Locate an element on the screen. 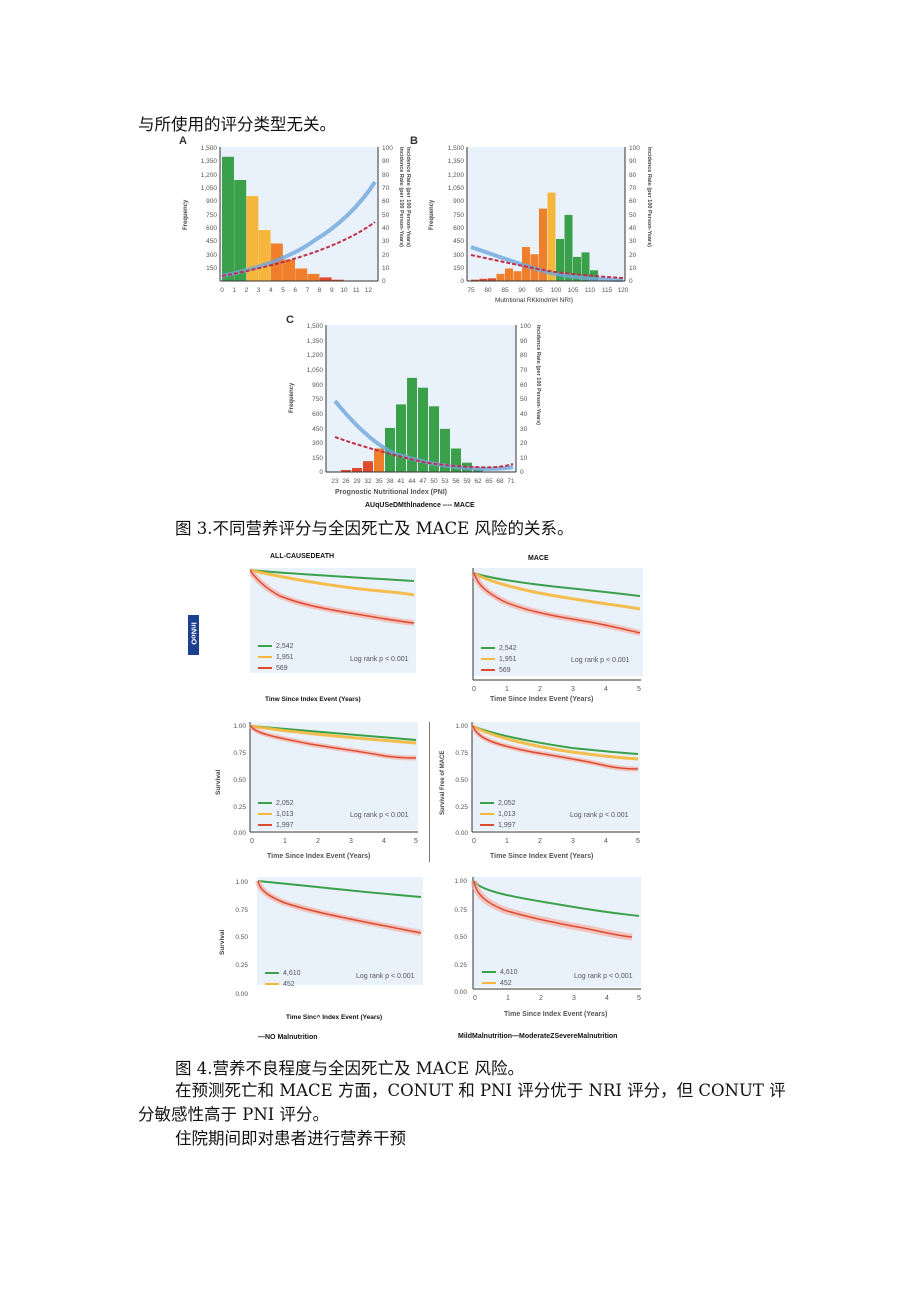 Image resolution: width=920 pixels, height=1301 pixels. panel-c-xlabel: Prognostic Nutritional Index (PNI) is located at coordinates (391, 492).